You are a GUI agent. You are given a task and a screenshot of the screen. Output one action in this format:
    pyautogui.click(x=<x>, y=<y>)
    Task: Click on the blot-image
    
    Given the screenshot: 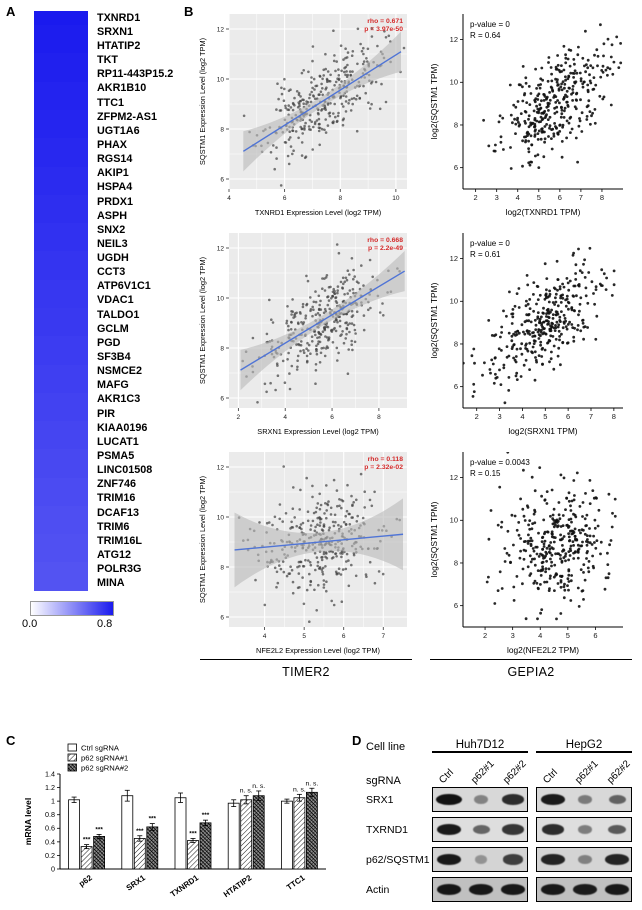 What is the action you would take?
    pyautogui.click(x=584, y=799)
    